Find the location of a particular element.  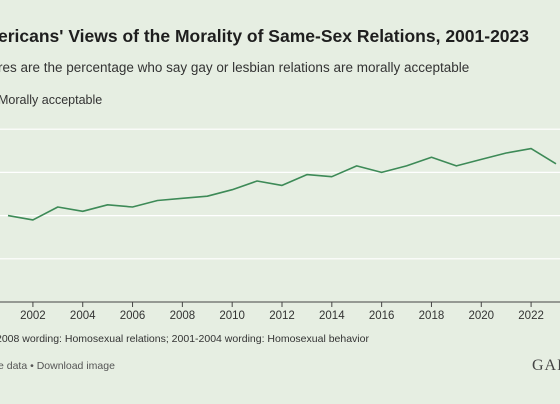

x-tick-label-2010: 2010 is located at coordinates (232, 316).